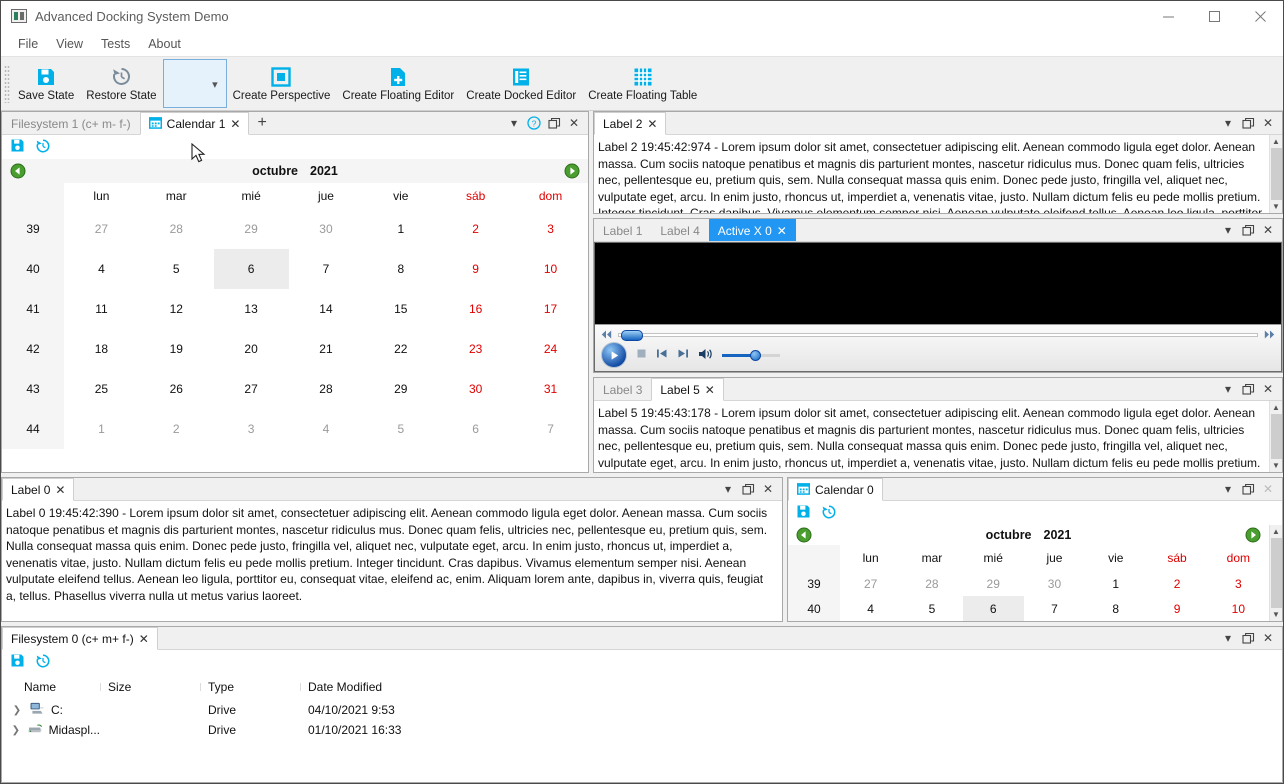  I want to click on expand-chevron-icon: ❯, so click(16, 730).